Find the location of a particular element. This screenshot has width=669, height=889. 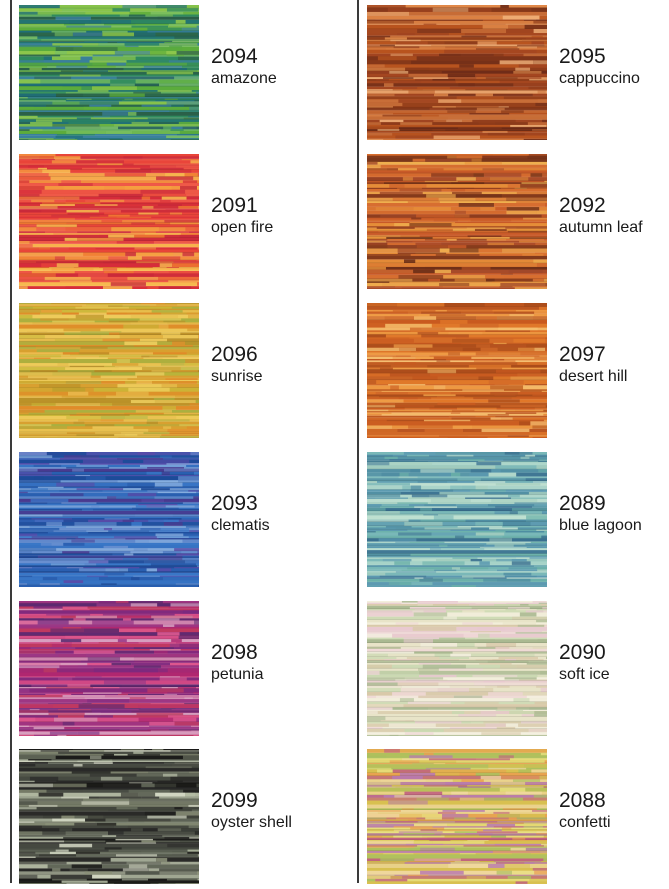

color-card: 2099 oyster shell is located at coordinates (189, 819).